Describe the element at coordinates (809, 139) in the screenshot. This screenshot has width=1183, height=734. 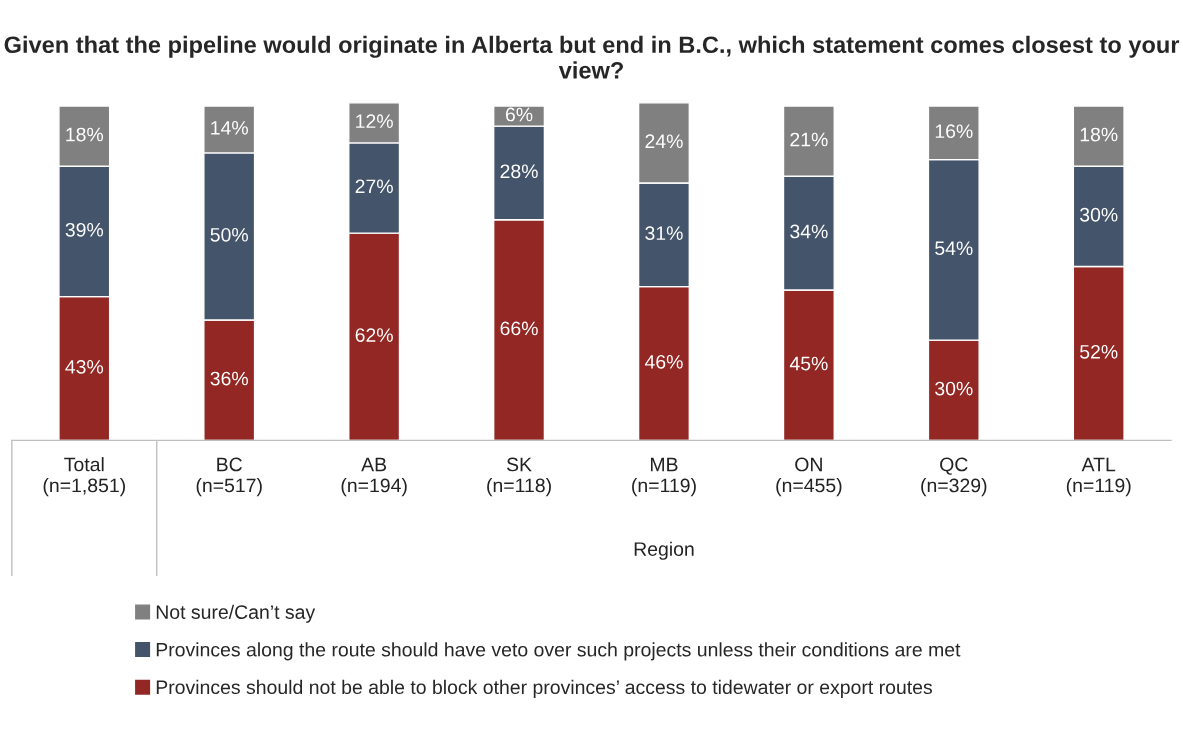
I see `data-label: 21%` at that location.